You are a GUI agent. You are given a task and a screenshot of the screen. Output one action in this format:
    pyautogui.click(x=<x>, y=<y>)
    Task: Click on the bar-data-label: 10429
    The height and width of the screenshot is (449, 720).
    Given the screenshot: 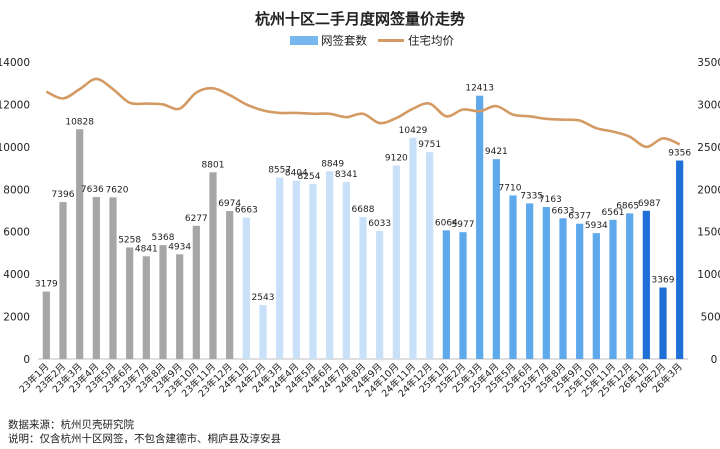 What is the action you would take?
    pyautogui.click(x=413, y=131)
    